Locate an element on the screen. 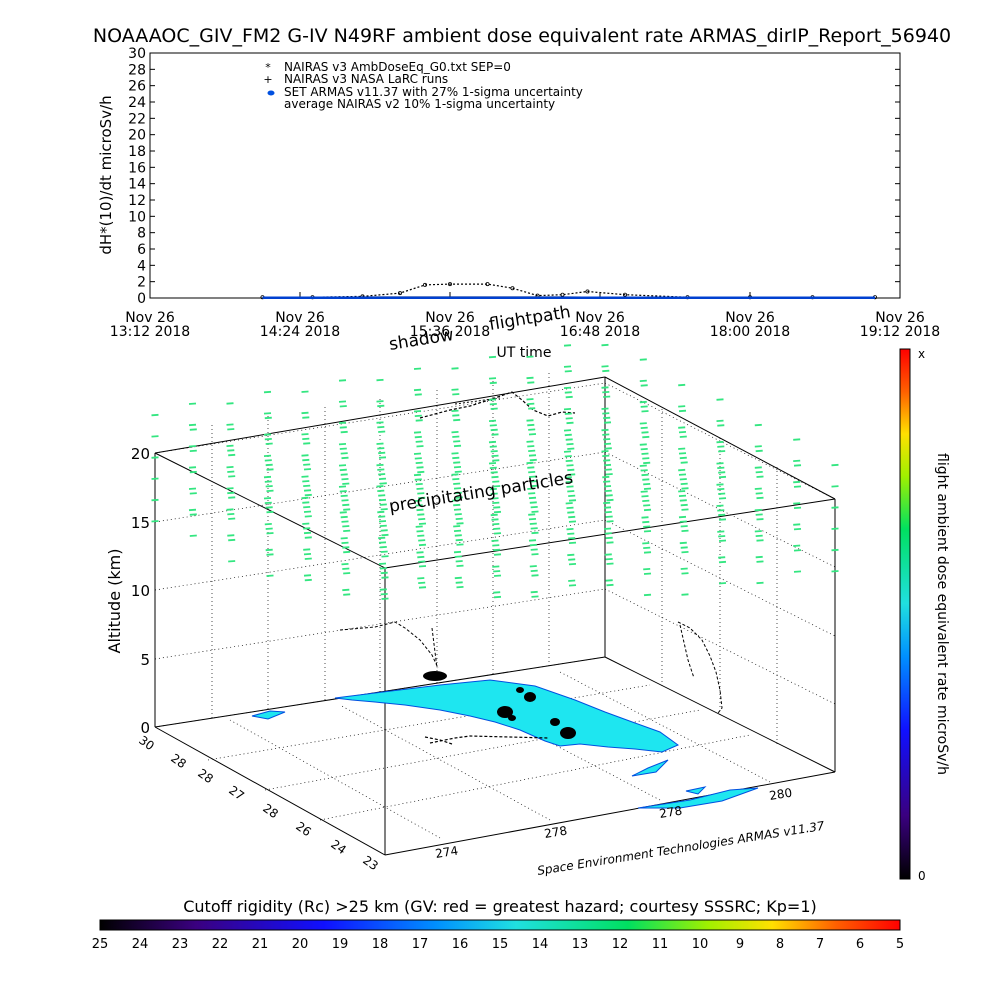 The width and height of the screenshot is (1000, 1000). series-point is located at coordinates (562, 294).